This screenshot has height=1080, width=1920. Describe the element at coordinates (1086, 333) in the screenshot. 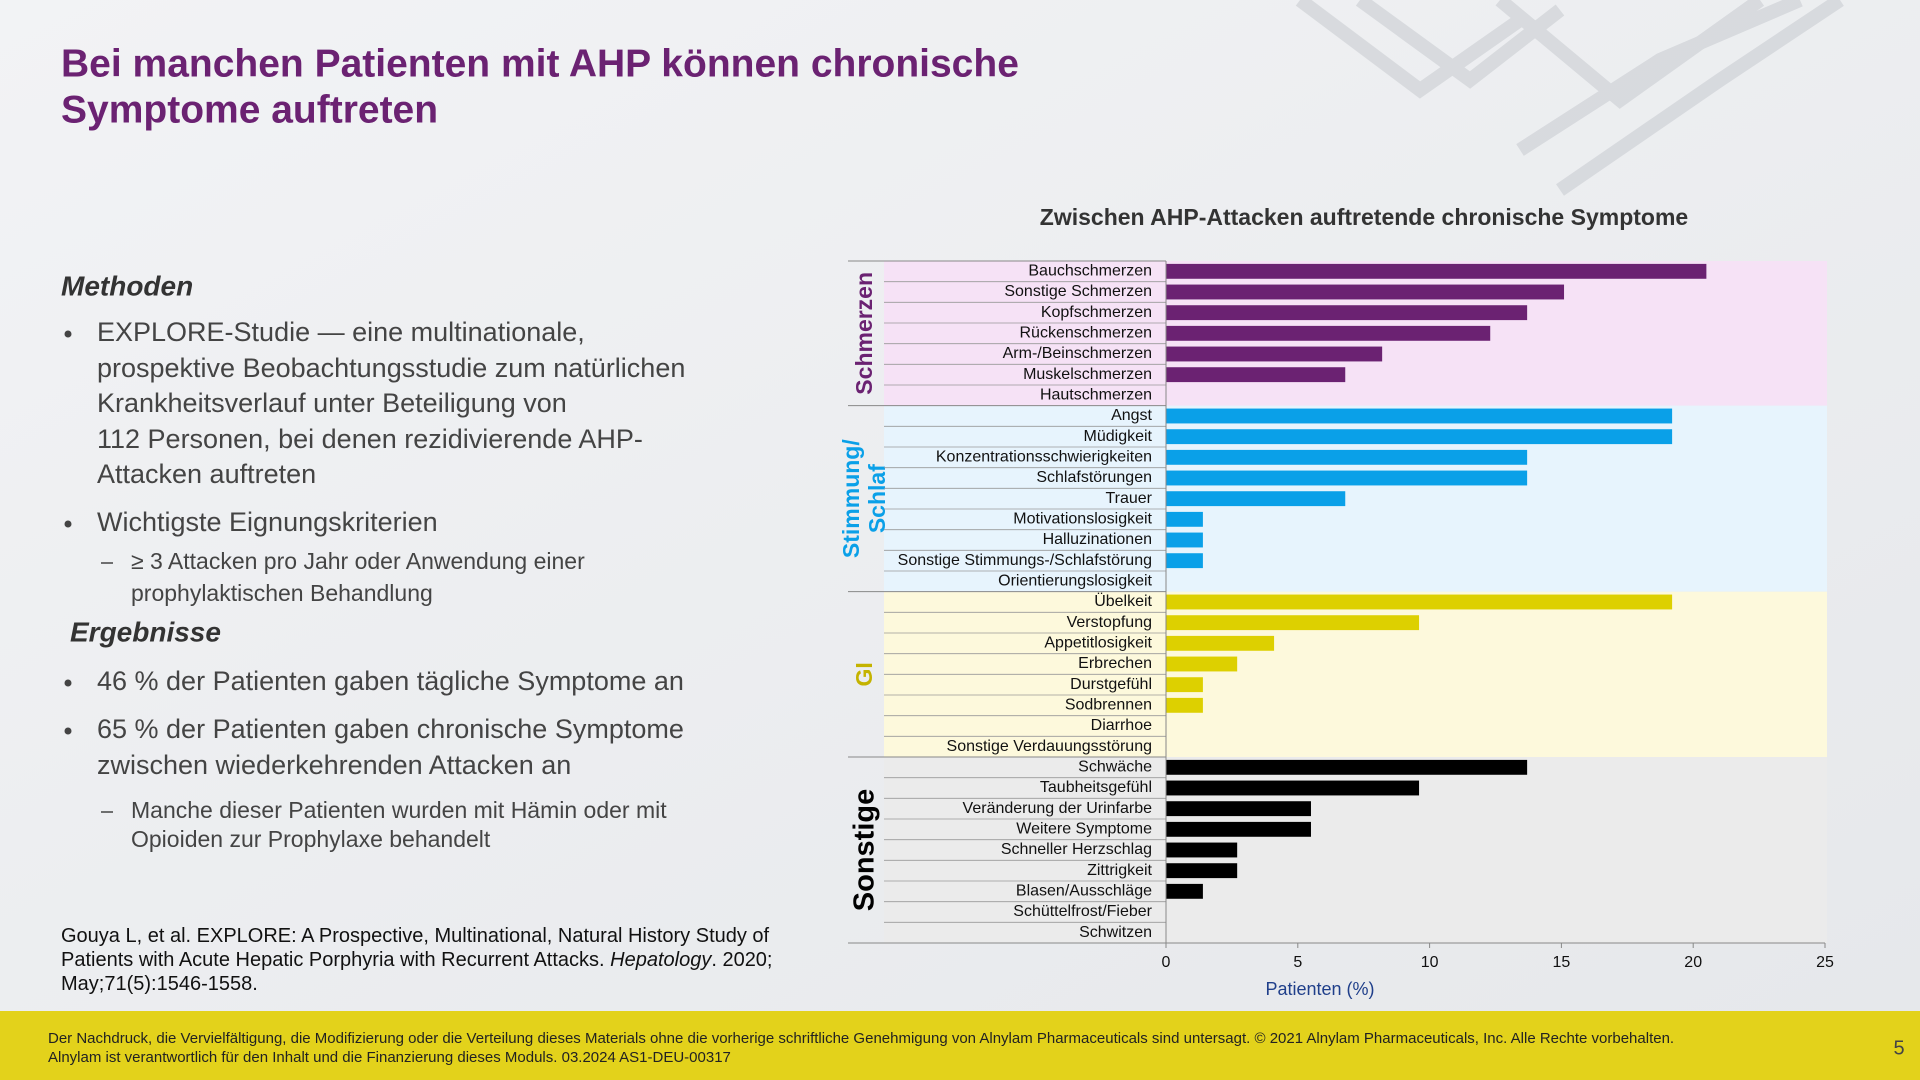

I see `category-label: Rückenschmerzen` at that location.